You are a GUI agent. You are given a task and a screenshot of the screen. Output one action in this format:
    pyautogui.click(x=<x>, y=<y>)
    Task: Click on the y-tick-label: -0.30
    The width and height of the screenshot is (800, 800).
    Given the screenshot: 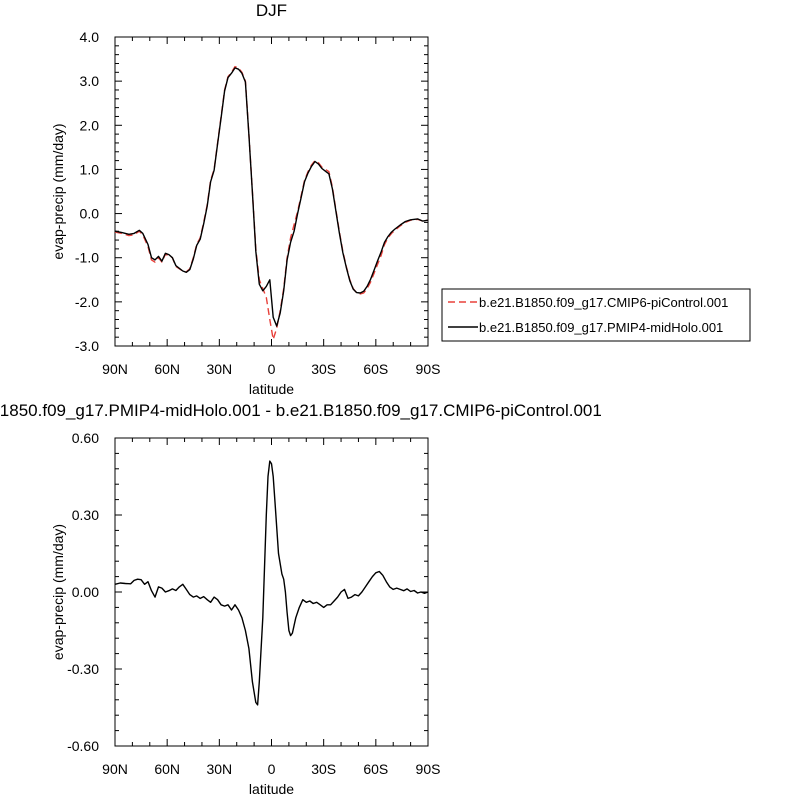 What is the action you would take?
    pyautogui.click(x=83, y=669)
    